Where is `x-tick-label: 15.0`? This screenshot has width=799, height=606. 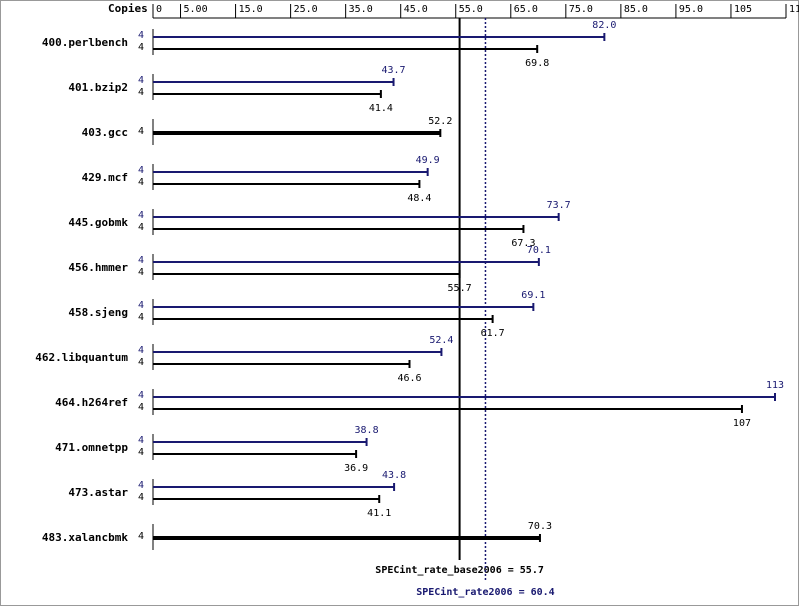 x-tick-label: 15.0 is located at coordinates (251, 9).